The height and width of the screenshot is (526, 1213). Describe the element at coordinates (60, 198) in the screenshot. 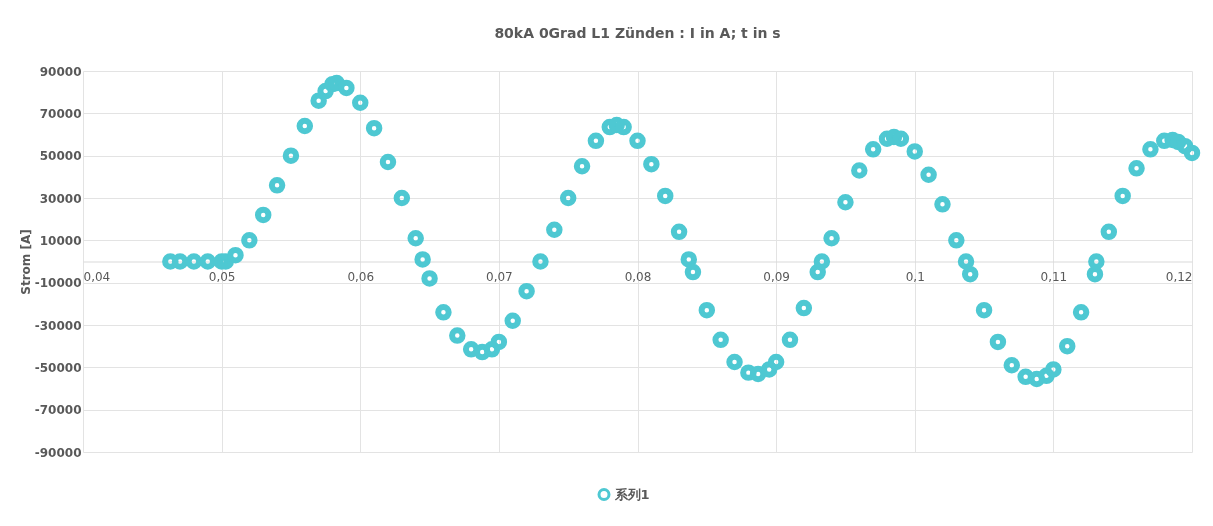

I see `y-tick-label: 30000` at that location.